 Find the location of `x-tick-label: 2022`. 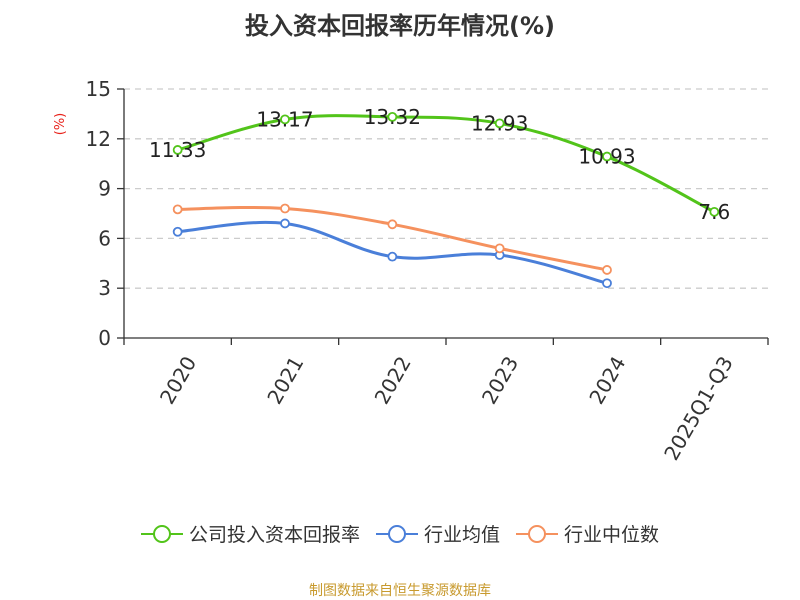

x-tick-label: 2022 is located at coordinates (393, 380).